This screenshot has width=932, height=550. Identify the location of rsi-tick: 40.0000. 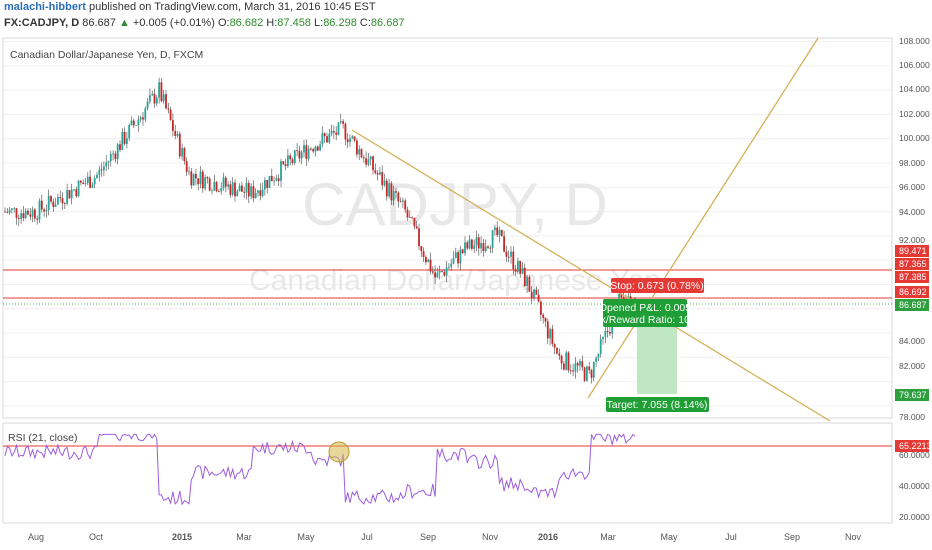
(914, 486).